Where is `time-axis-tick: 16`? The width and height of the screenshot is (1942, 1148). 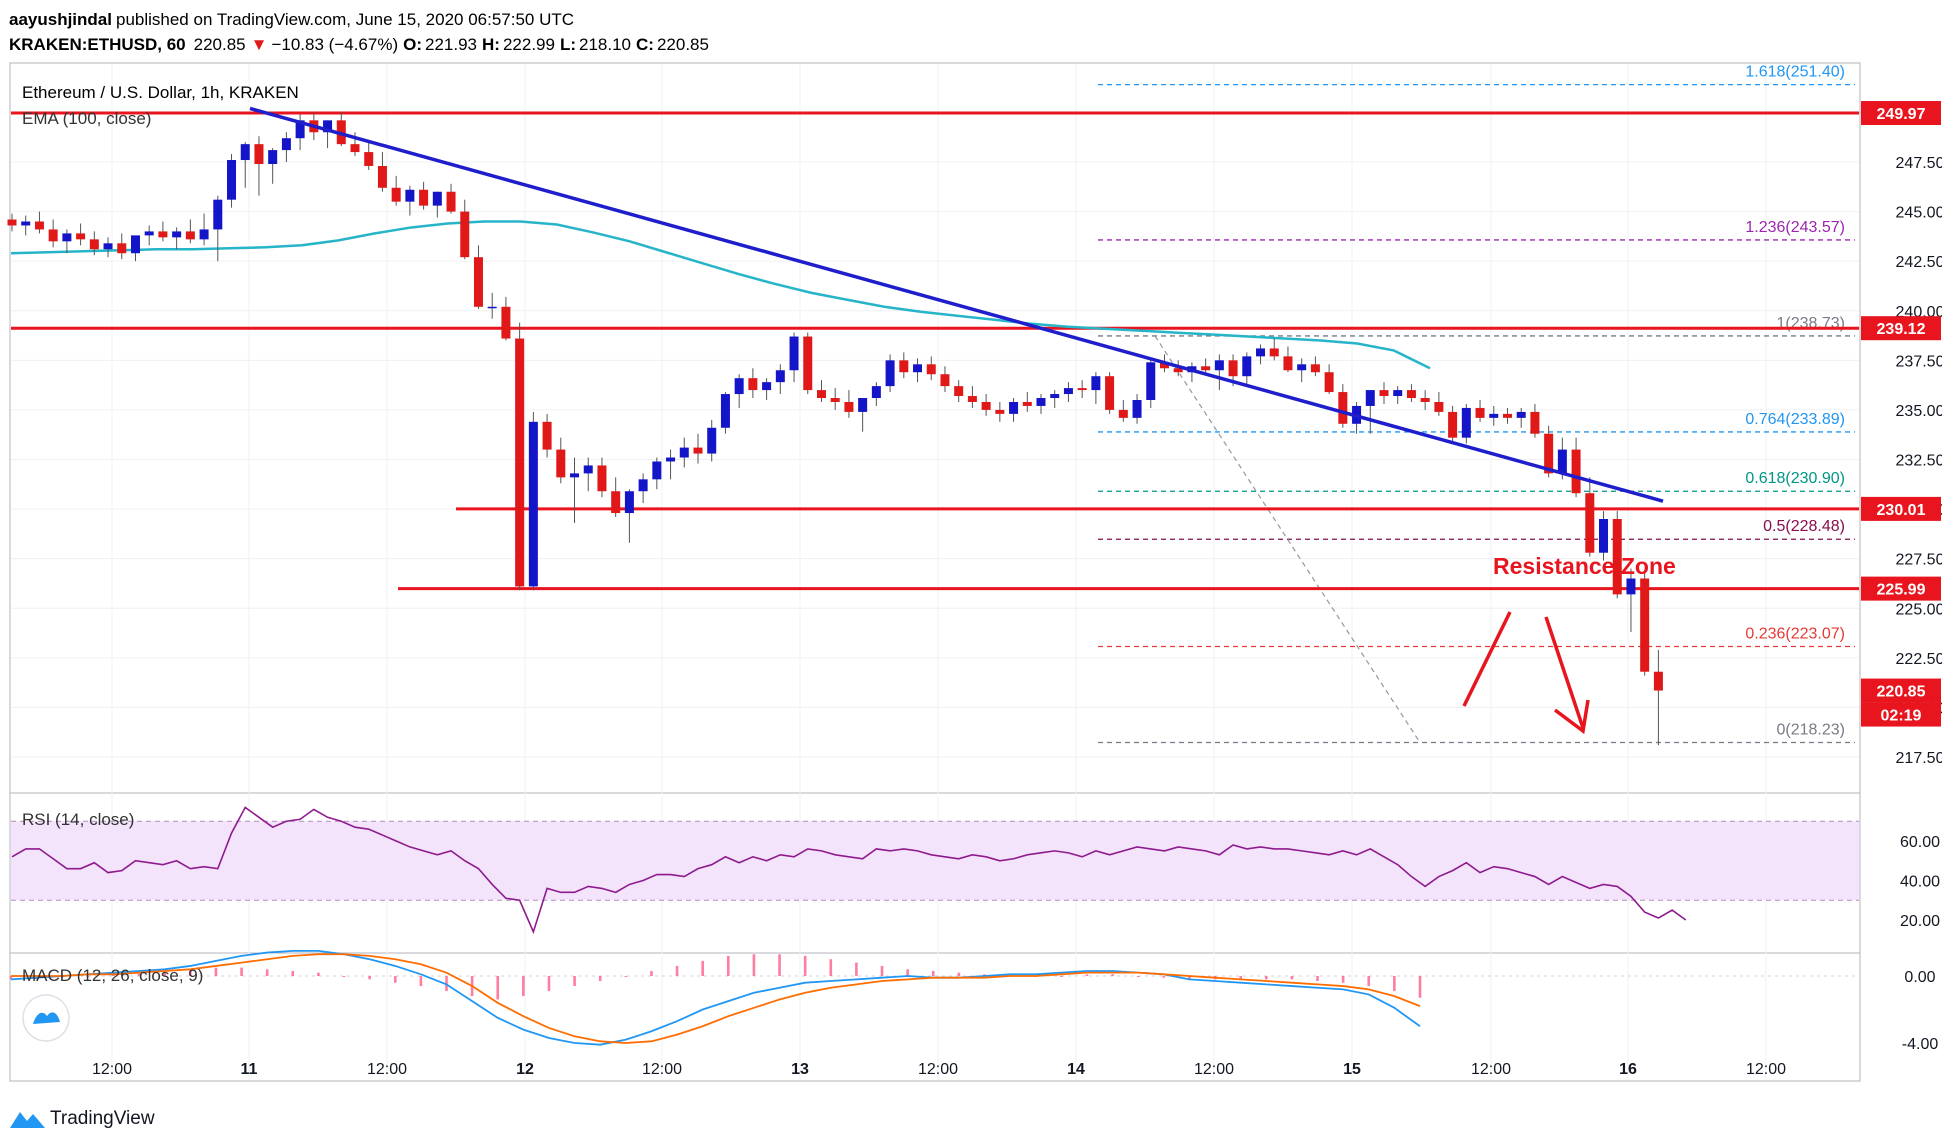
time-axis-tick: 16 is located at coordinates (1628, 1069).